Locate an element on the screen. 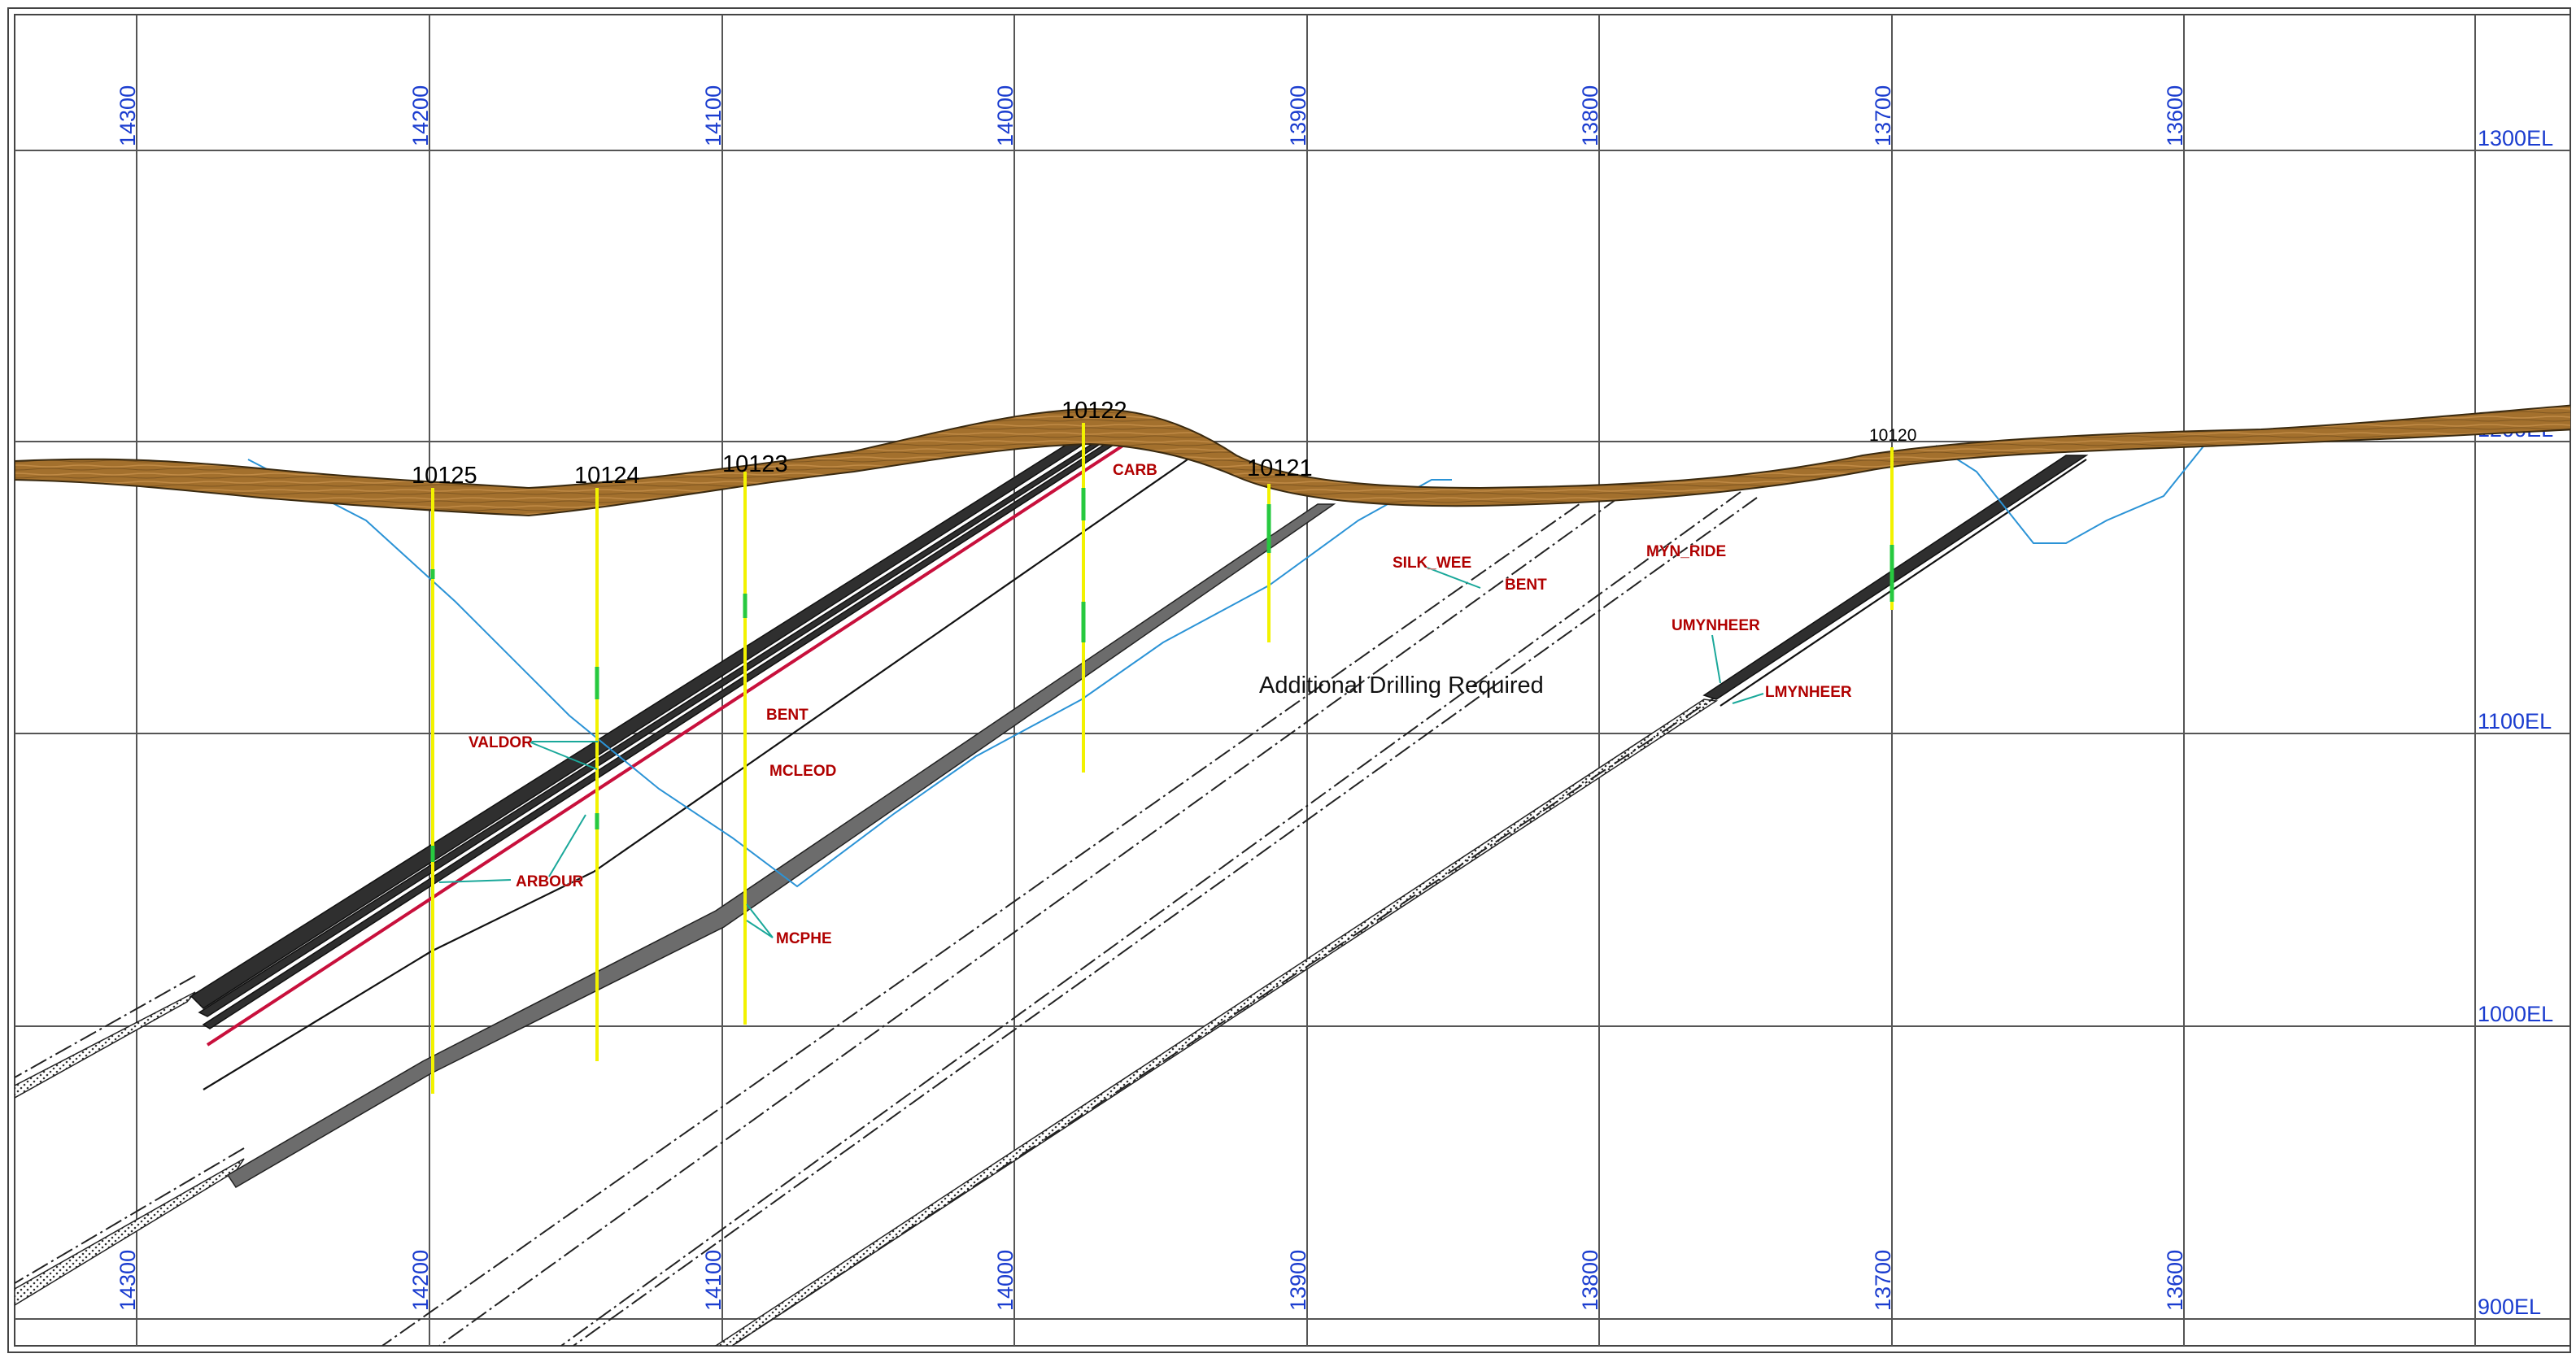 This screenshot has width=2576, height=1358. unit-label-valdor: VALDOR is located at coordinates (501, 742).